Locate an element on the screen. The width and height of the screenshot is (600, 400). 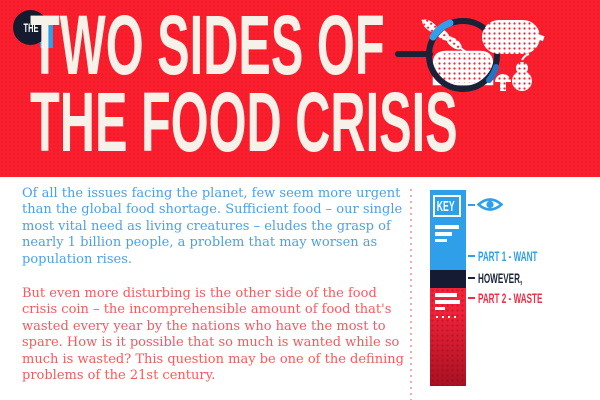
the-badge-label: THE is located at coordinates (30, 27).